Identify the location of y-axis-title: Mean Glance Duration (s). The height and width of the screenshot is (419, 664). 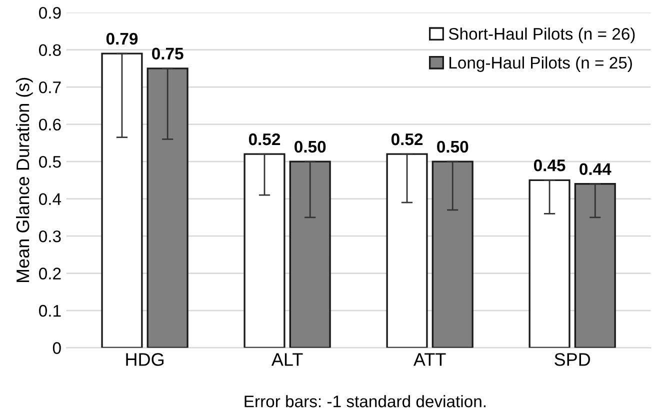
(24, 180).